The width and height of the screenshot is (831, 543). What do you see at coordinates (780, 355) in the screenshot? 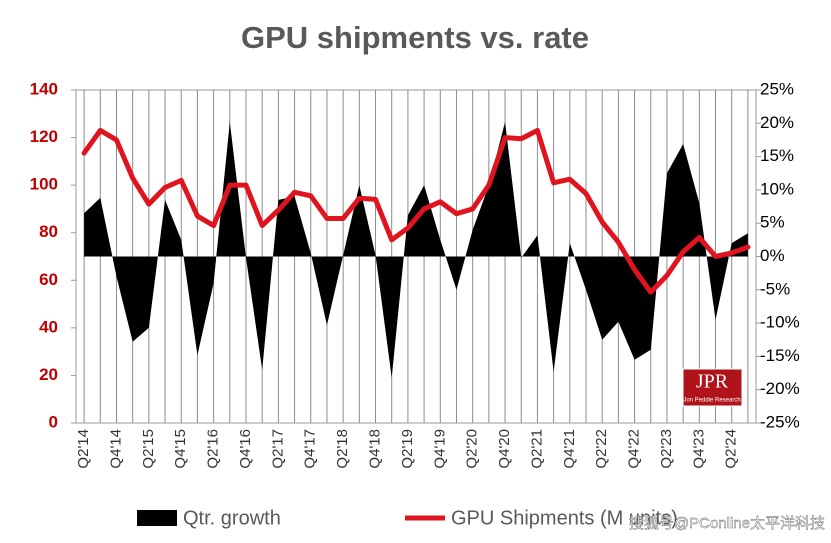
I see `y2-tick-label: -15%` at bounding box center [780, 355].